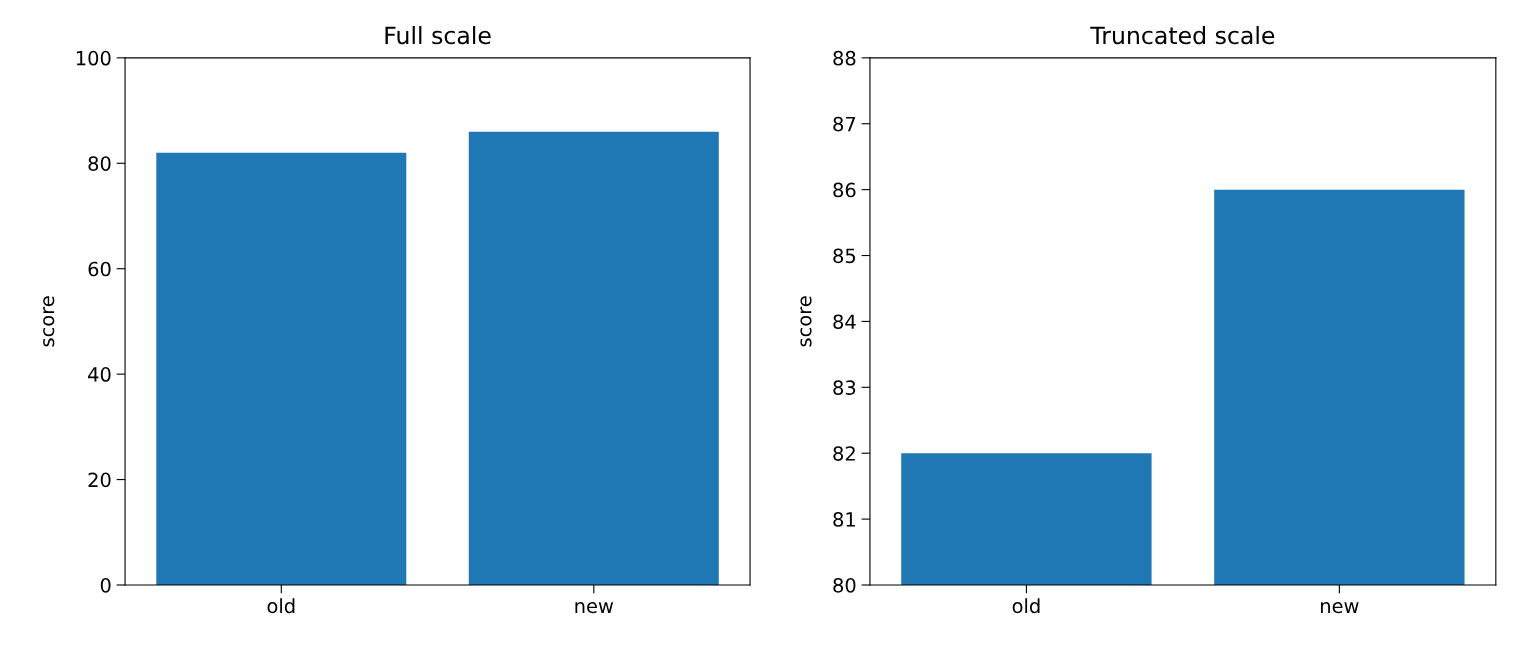 The height and width of the screenshot is (650, 1514). Describe the element at coordinates (105, 585) in the screenshot. I see `y-tick-label: 0` at that location.